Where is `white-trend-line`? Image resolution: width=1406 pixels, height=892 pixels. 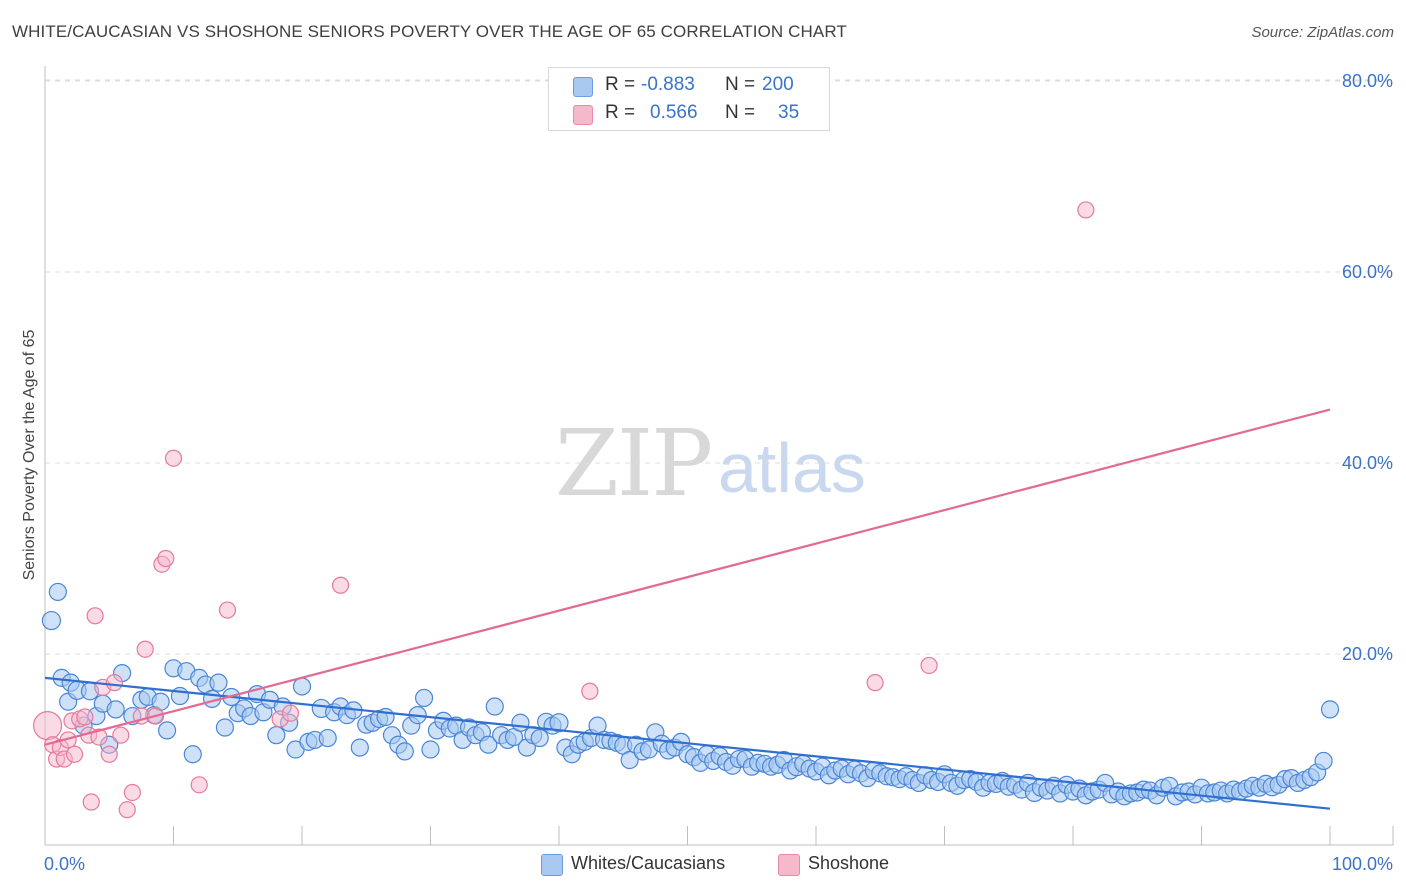
white-trend-line is located at coordinates (687, 743).